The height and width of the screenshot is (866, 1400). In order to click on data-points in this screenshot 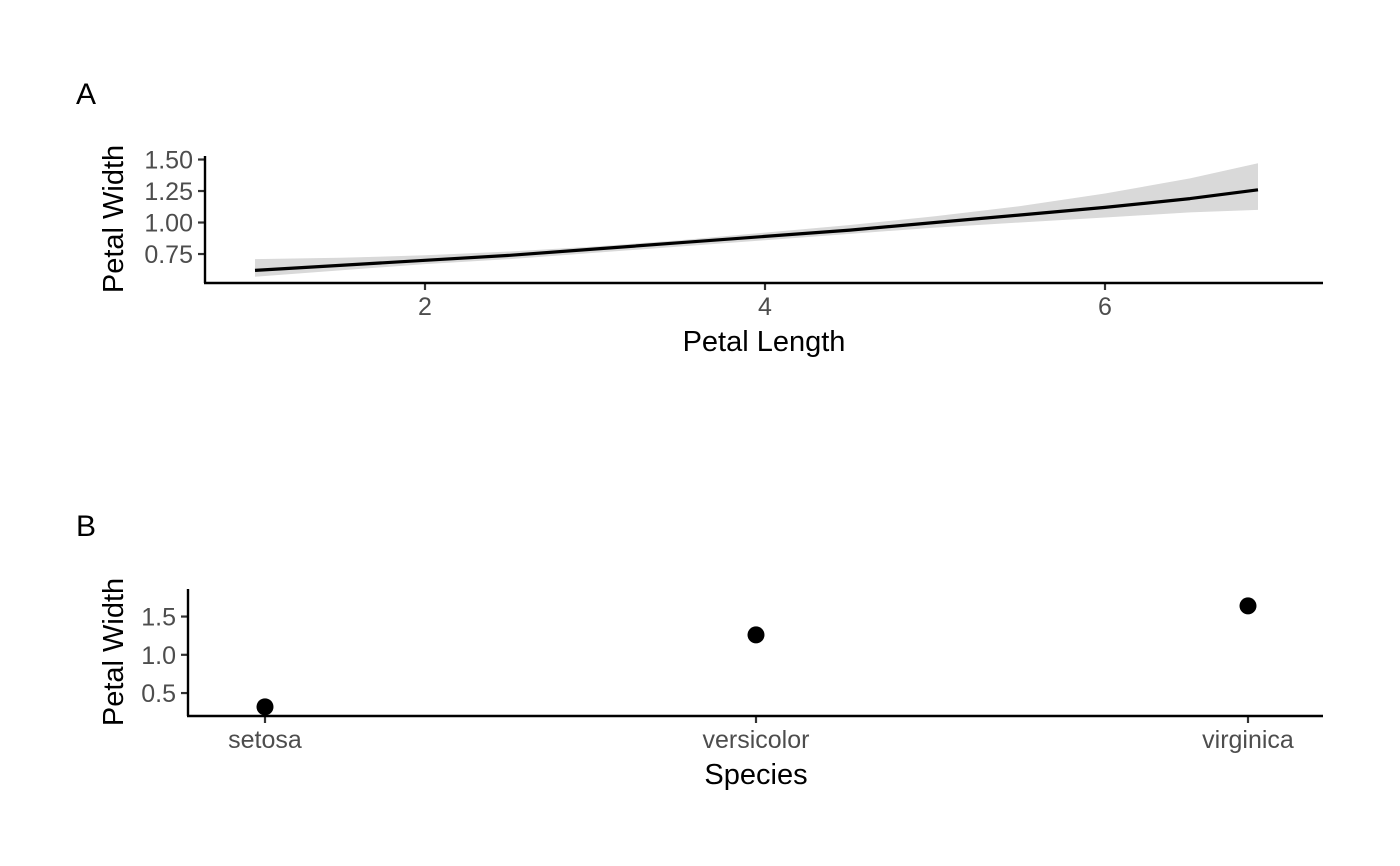, I will do `click(756, 656)`.